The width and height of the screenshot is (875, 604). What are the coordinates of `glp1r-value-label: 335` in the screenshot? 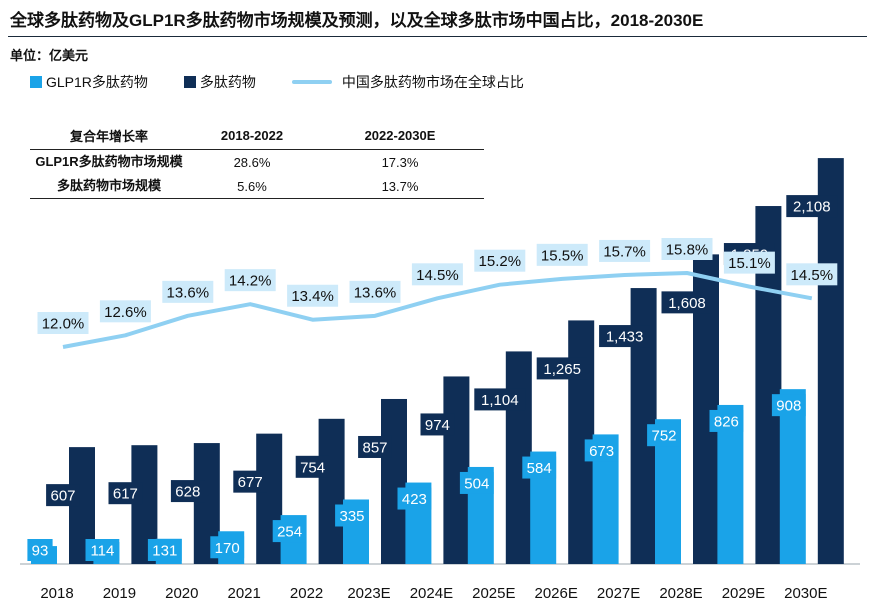 It's located at (351, 516).